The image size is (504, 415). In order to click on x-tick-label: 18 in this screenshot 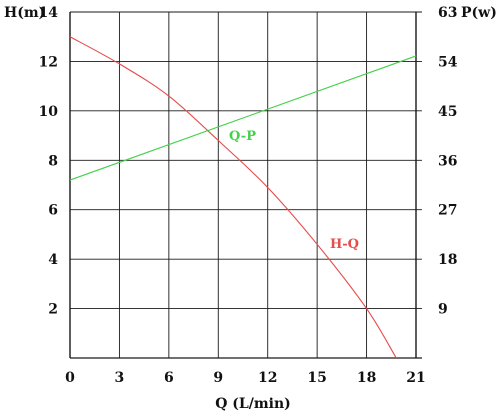, I will do `click(366, 378)`.